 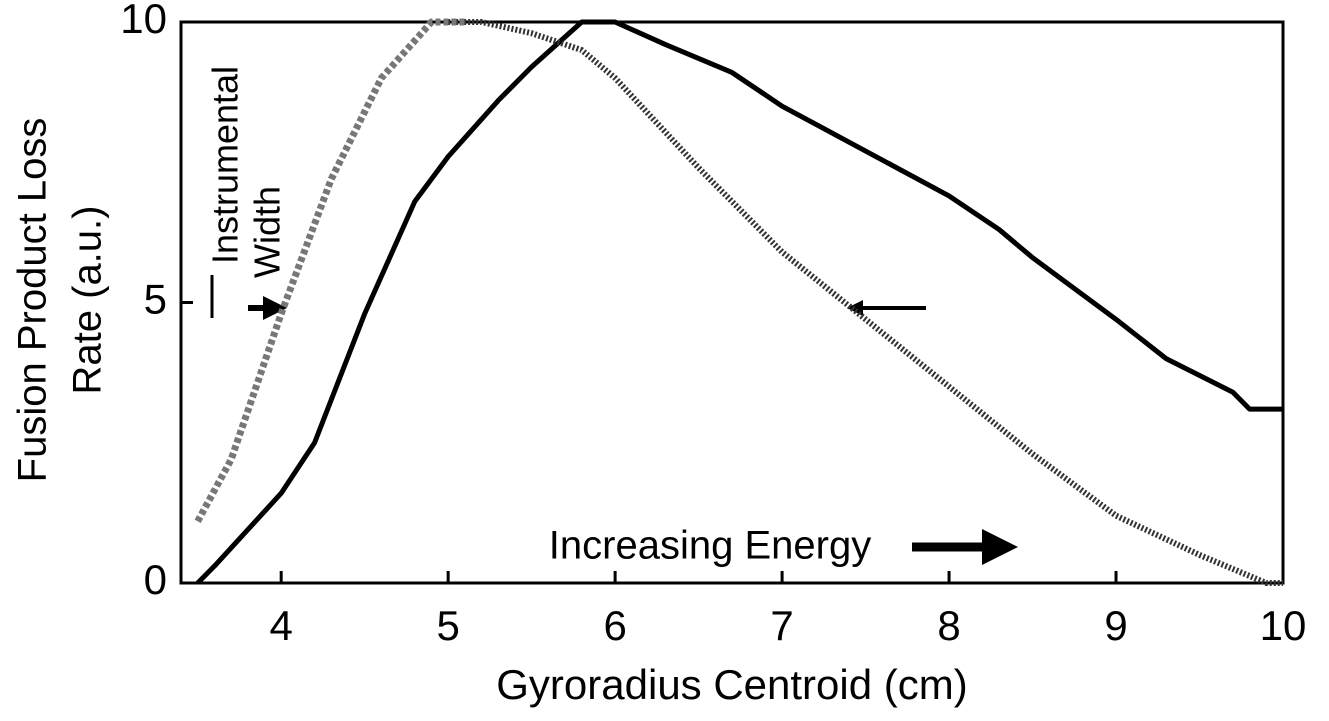 What do you see at coordinates (267, 232) in the screenshot?
I see `annotation: Width` at bounding box center [267, 232].